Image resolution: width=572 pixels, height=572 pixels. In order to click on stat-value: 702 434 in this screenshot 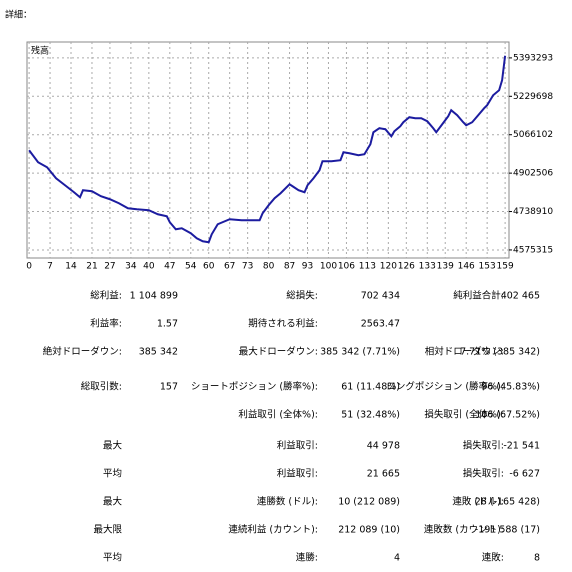, I will do `click(380, 296)`.